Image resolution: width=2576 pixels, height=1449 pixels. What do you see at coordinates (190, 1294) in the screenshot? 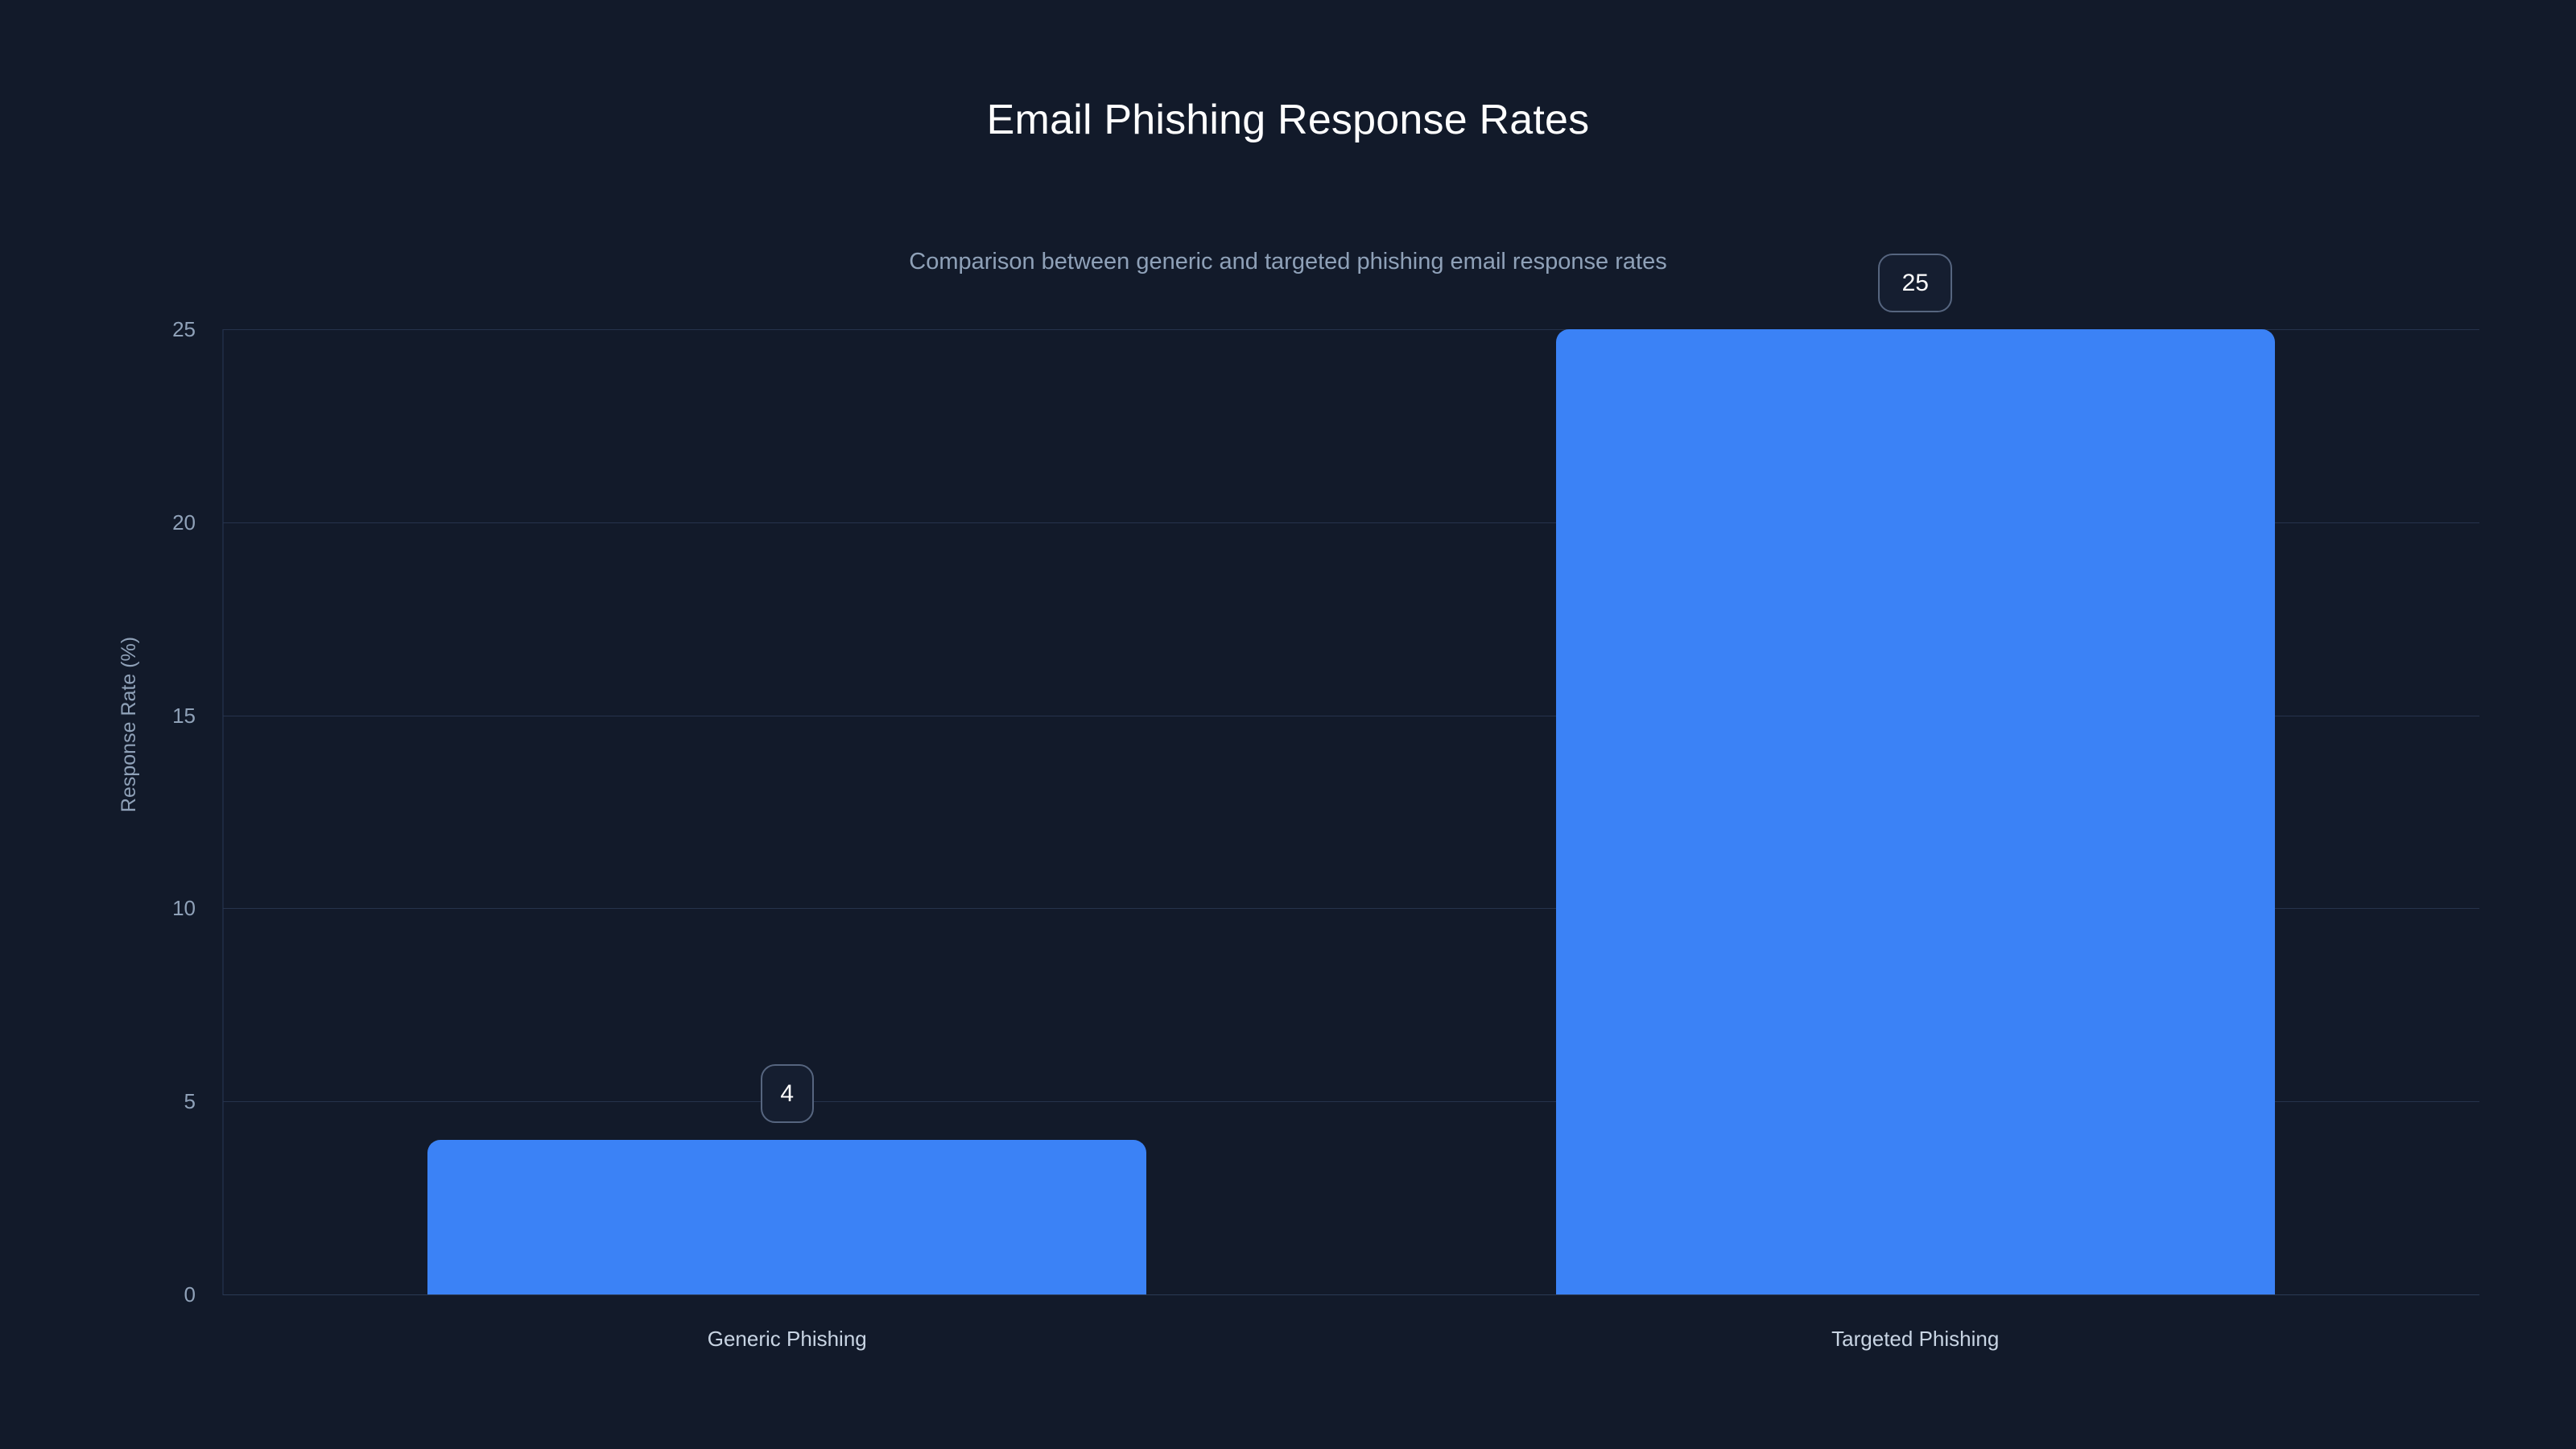
I see `y-axis-tick-label: 0` at bounding box center [190, 1294].